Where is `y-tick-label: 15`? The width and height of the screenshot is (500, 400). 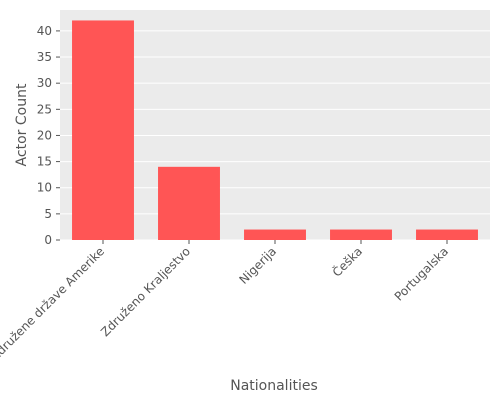
y-tick-label: 15 is located at coordinates (44, 162).